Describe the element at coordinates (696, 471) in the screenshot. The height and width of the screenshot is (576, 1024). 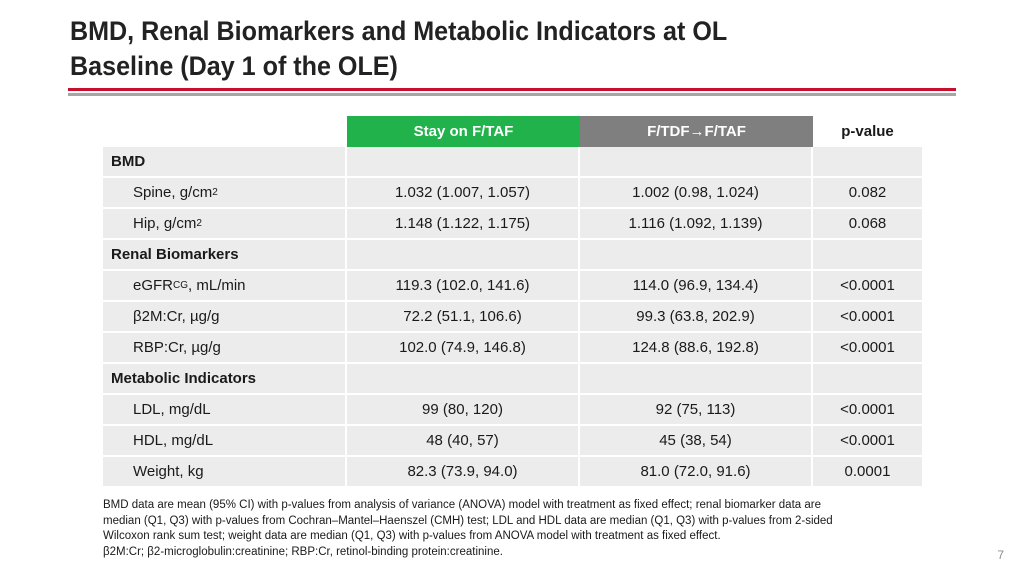
I see `switch-ftdf-ftaf-value: 81.0 (72.0, 91.6)` at that location.